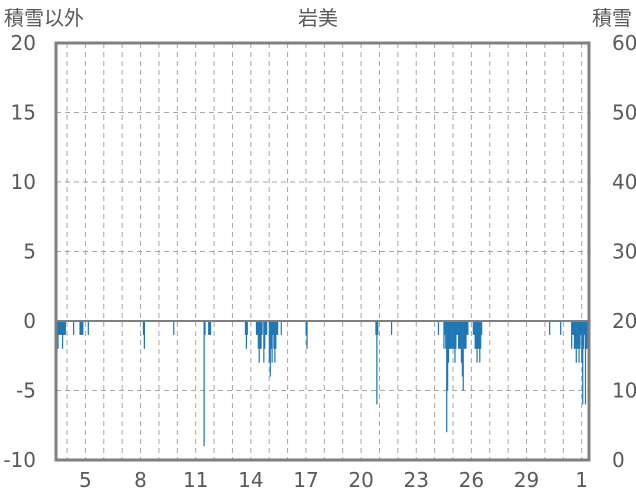 The image size is (636, 501). What do you see at coordinates (612, 18) in the screenshot?
I see `right-axis-title: 積雪` at bounding box center [612, 18].